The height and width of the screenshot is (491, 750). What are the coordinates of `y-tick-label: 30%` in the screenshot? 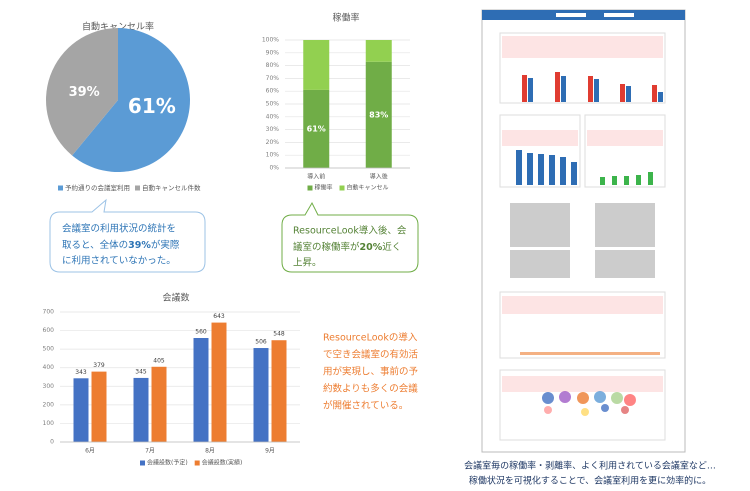 It's located at (273, 129).